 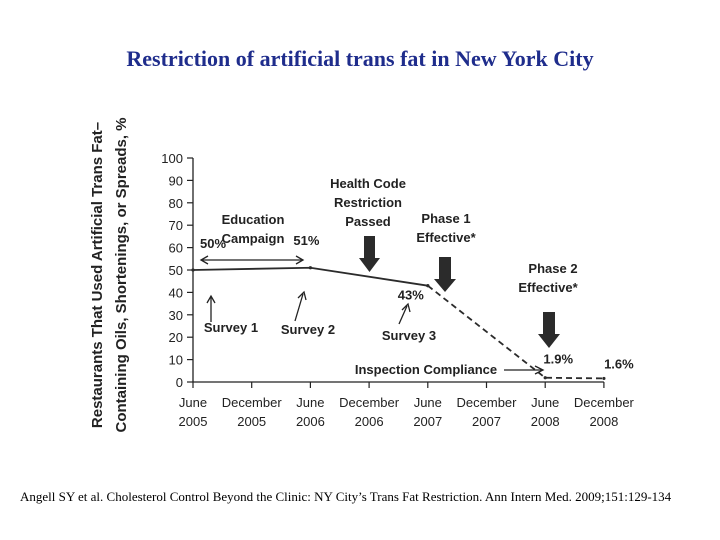 I want to click on education-span-arrow, so click(x=252, y=260).